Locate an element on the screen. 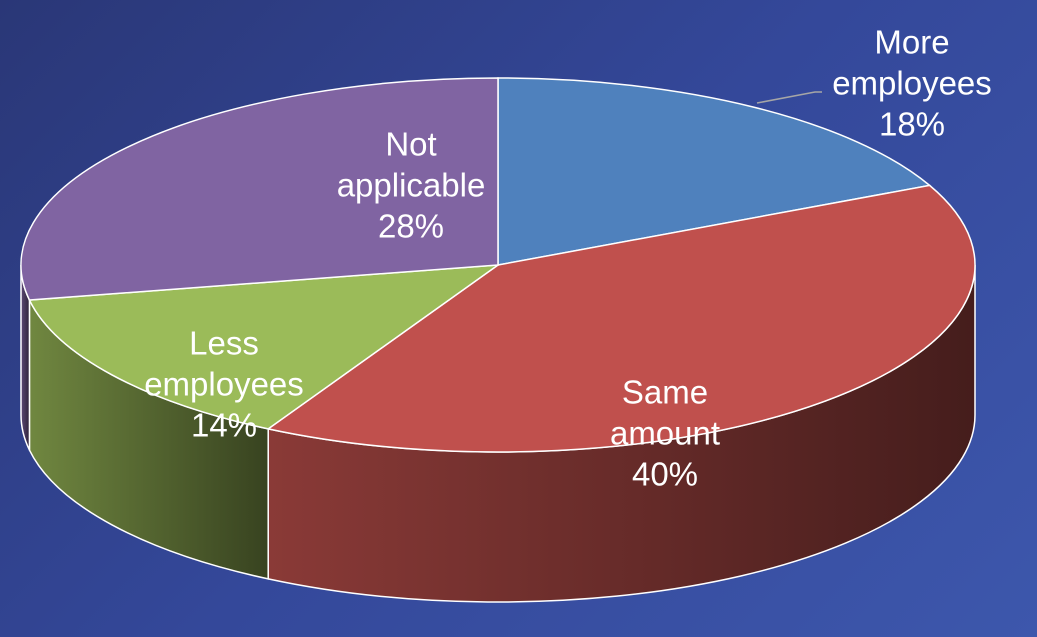 Image resolution: width=1037 pixels, height=637 pixels. percent-label: 18% is located at coordinates (912, 124).